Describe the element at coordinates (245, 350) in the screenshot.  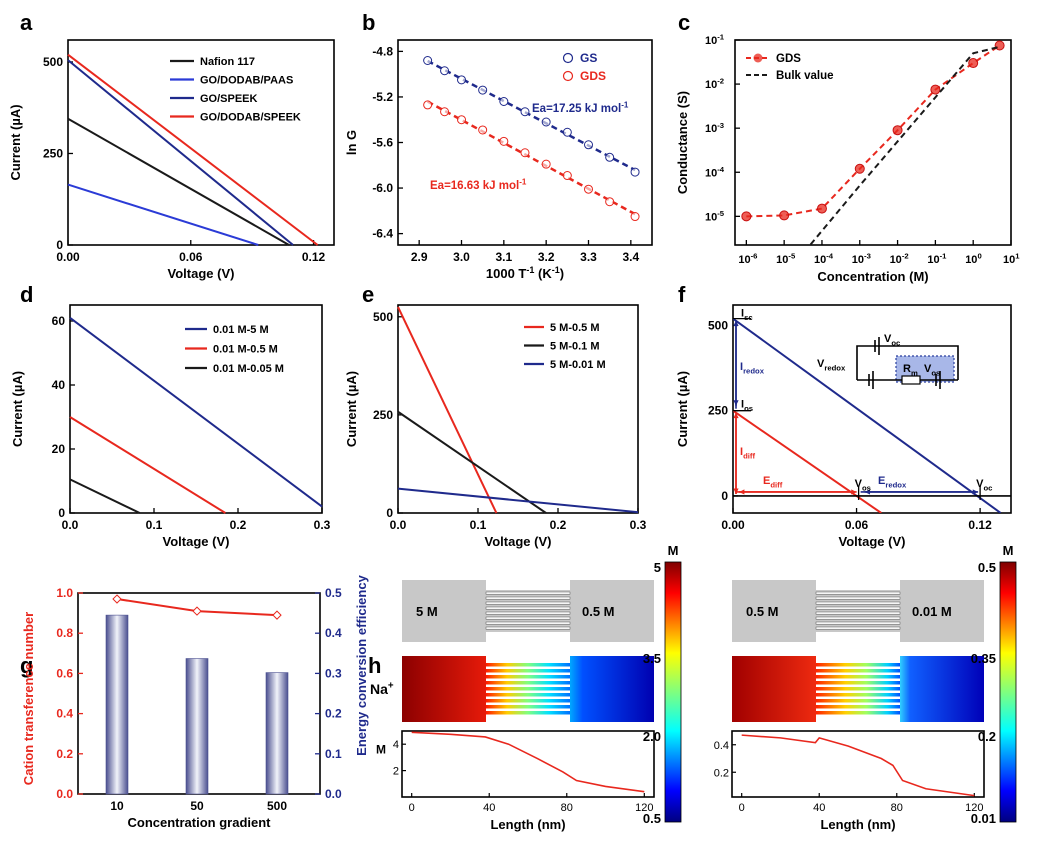
I see `legend-entry: 0.01 M-0.5 M` at that location.